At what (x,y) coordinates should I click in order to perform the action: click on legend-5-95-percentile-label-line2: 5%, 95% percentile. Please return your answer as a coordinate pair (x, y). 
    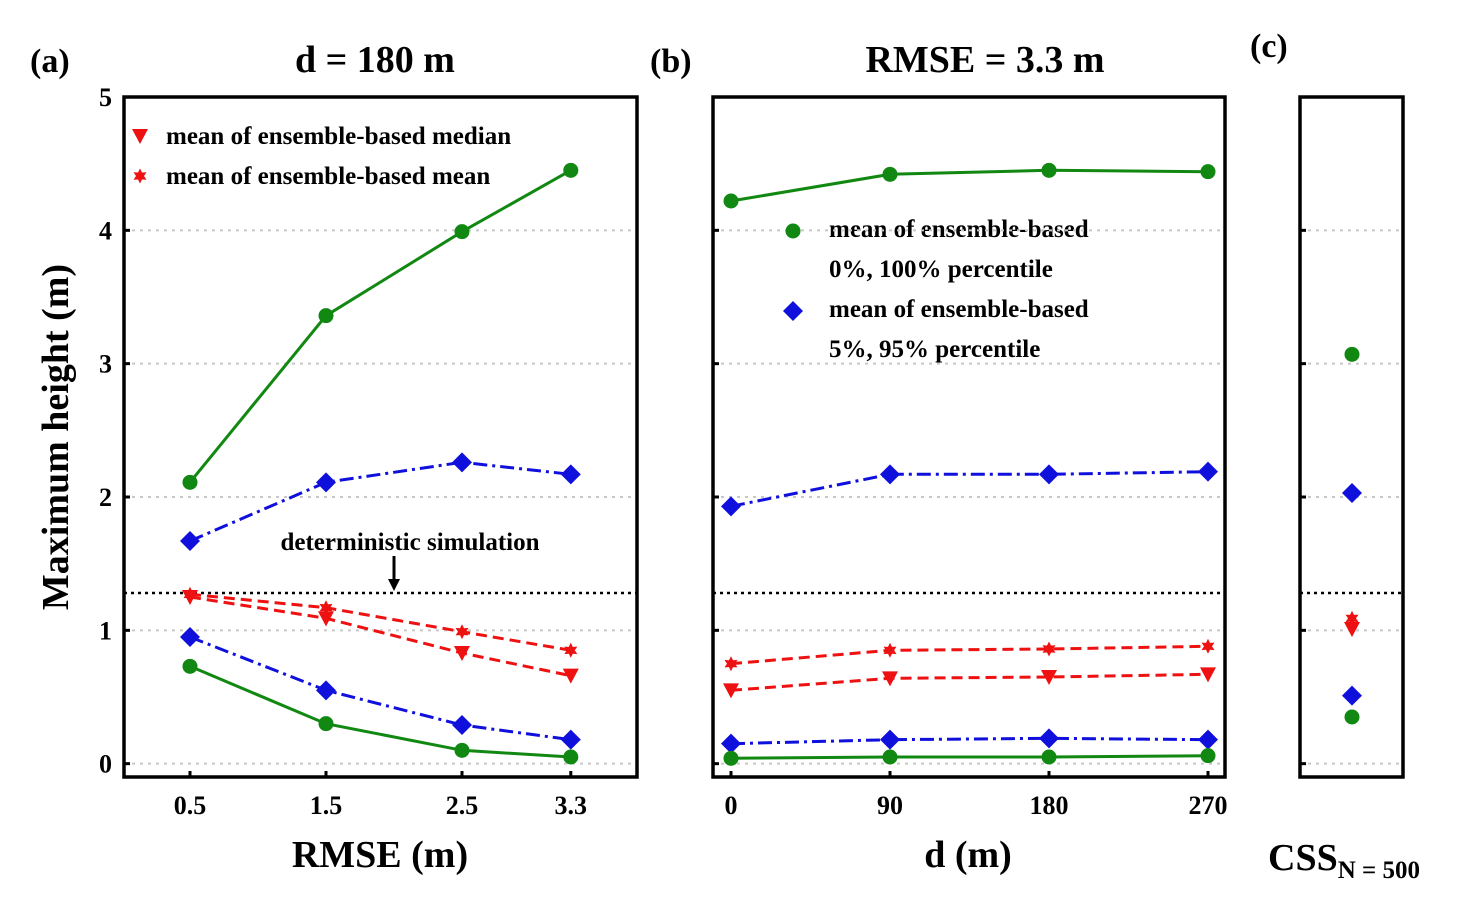
    Looking at the image, I should click on (934, 349).